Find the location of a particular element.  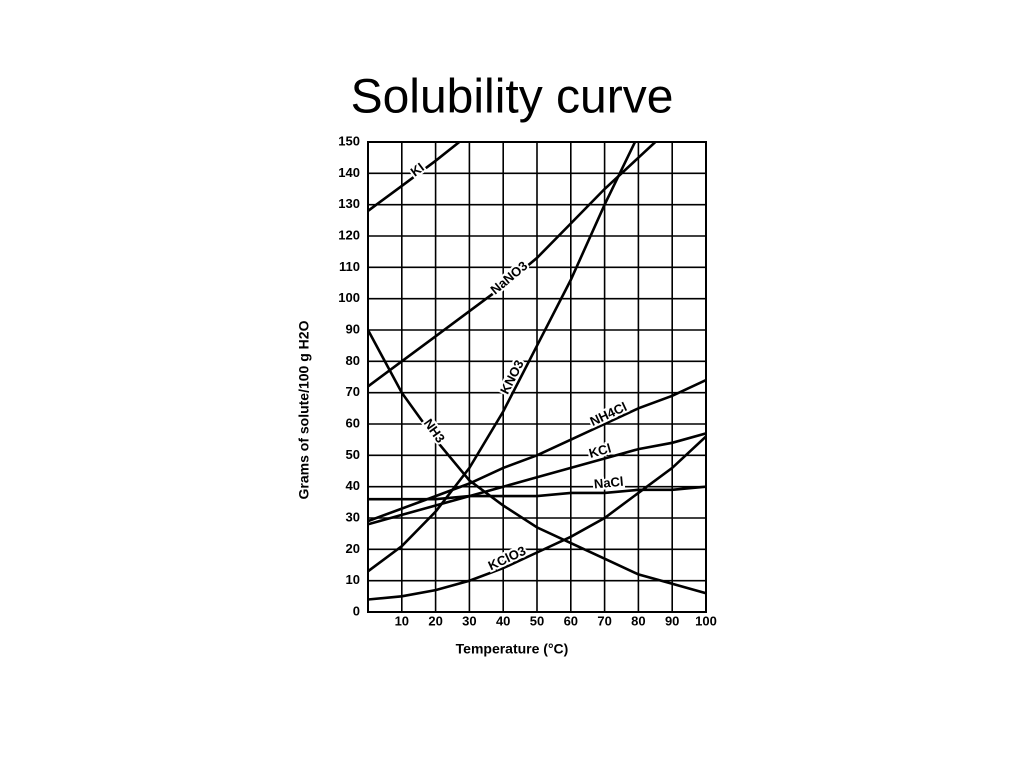

x-tick-label: 10 is located at coordinates (402, 620).